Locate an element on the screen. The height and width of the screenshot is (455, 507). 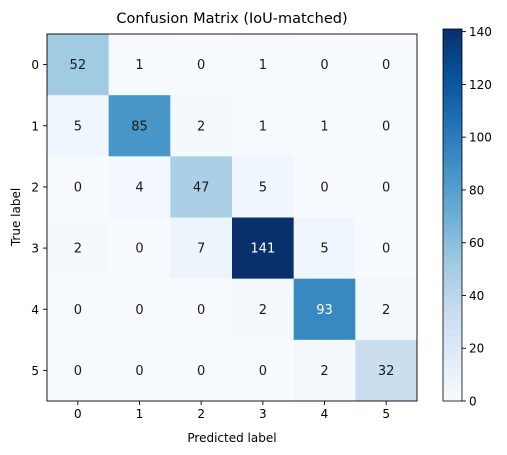
cell-value-label: 4 is located at coordinates (139, 187).